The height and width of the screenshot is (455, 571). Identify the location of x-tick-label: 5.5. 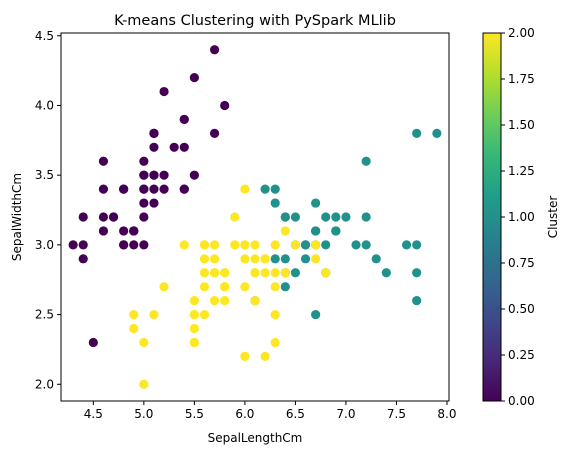
(194, 414).